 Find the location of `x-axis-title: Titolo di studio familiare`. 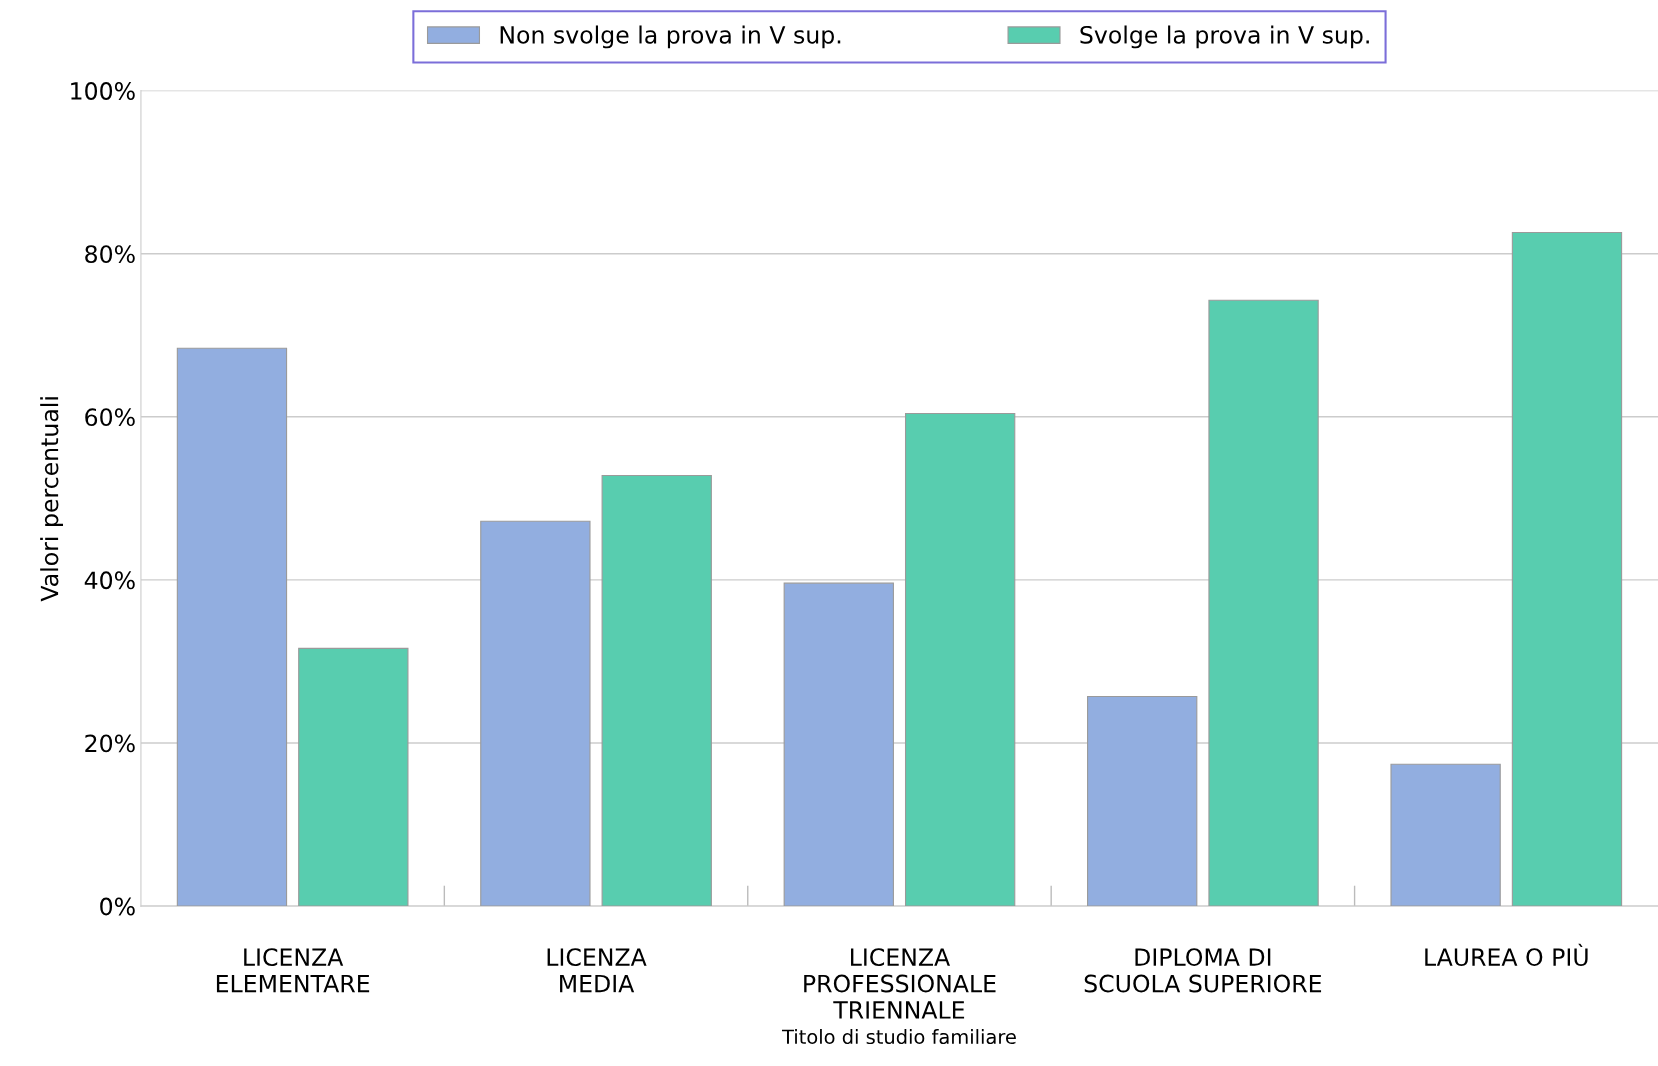

x-axis-title: Titolo di studio familiare is located at coordinates (898, 1037).